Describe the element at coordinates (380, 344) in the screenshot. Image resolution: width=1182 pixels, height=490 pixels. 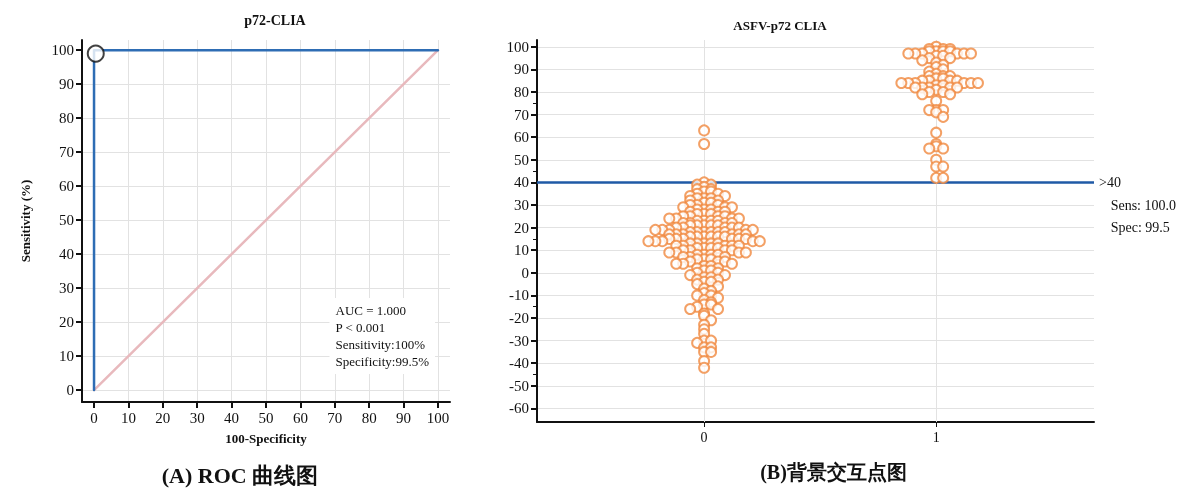
I see `annotation: Sensitivity:100%` at that location.